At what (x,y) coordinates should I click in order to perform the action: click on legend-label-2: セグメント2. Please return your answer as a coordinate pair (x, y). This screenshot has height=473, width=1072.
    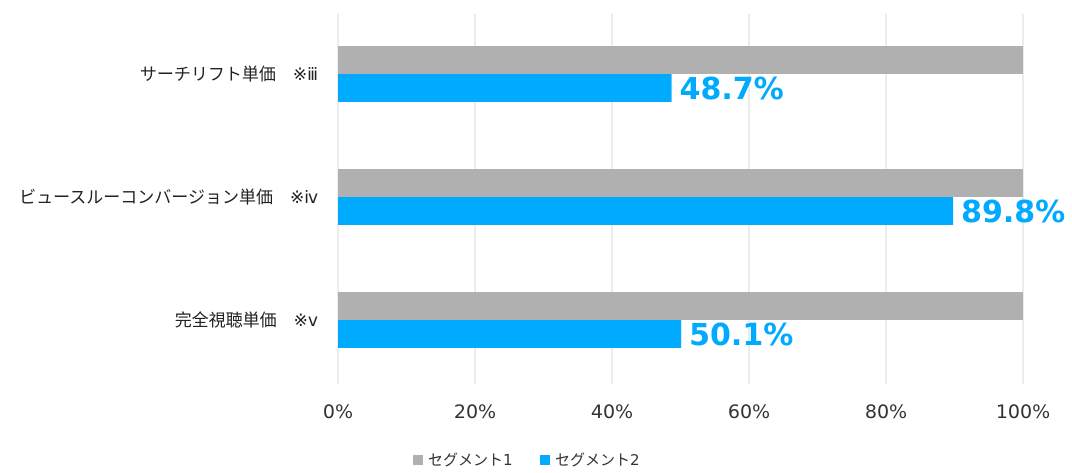
    Looking at the image, I should click on (597, 460).